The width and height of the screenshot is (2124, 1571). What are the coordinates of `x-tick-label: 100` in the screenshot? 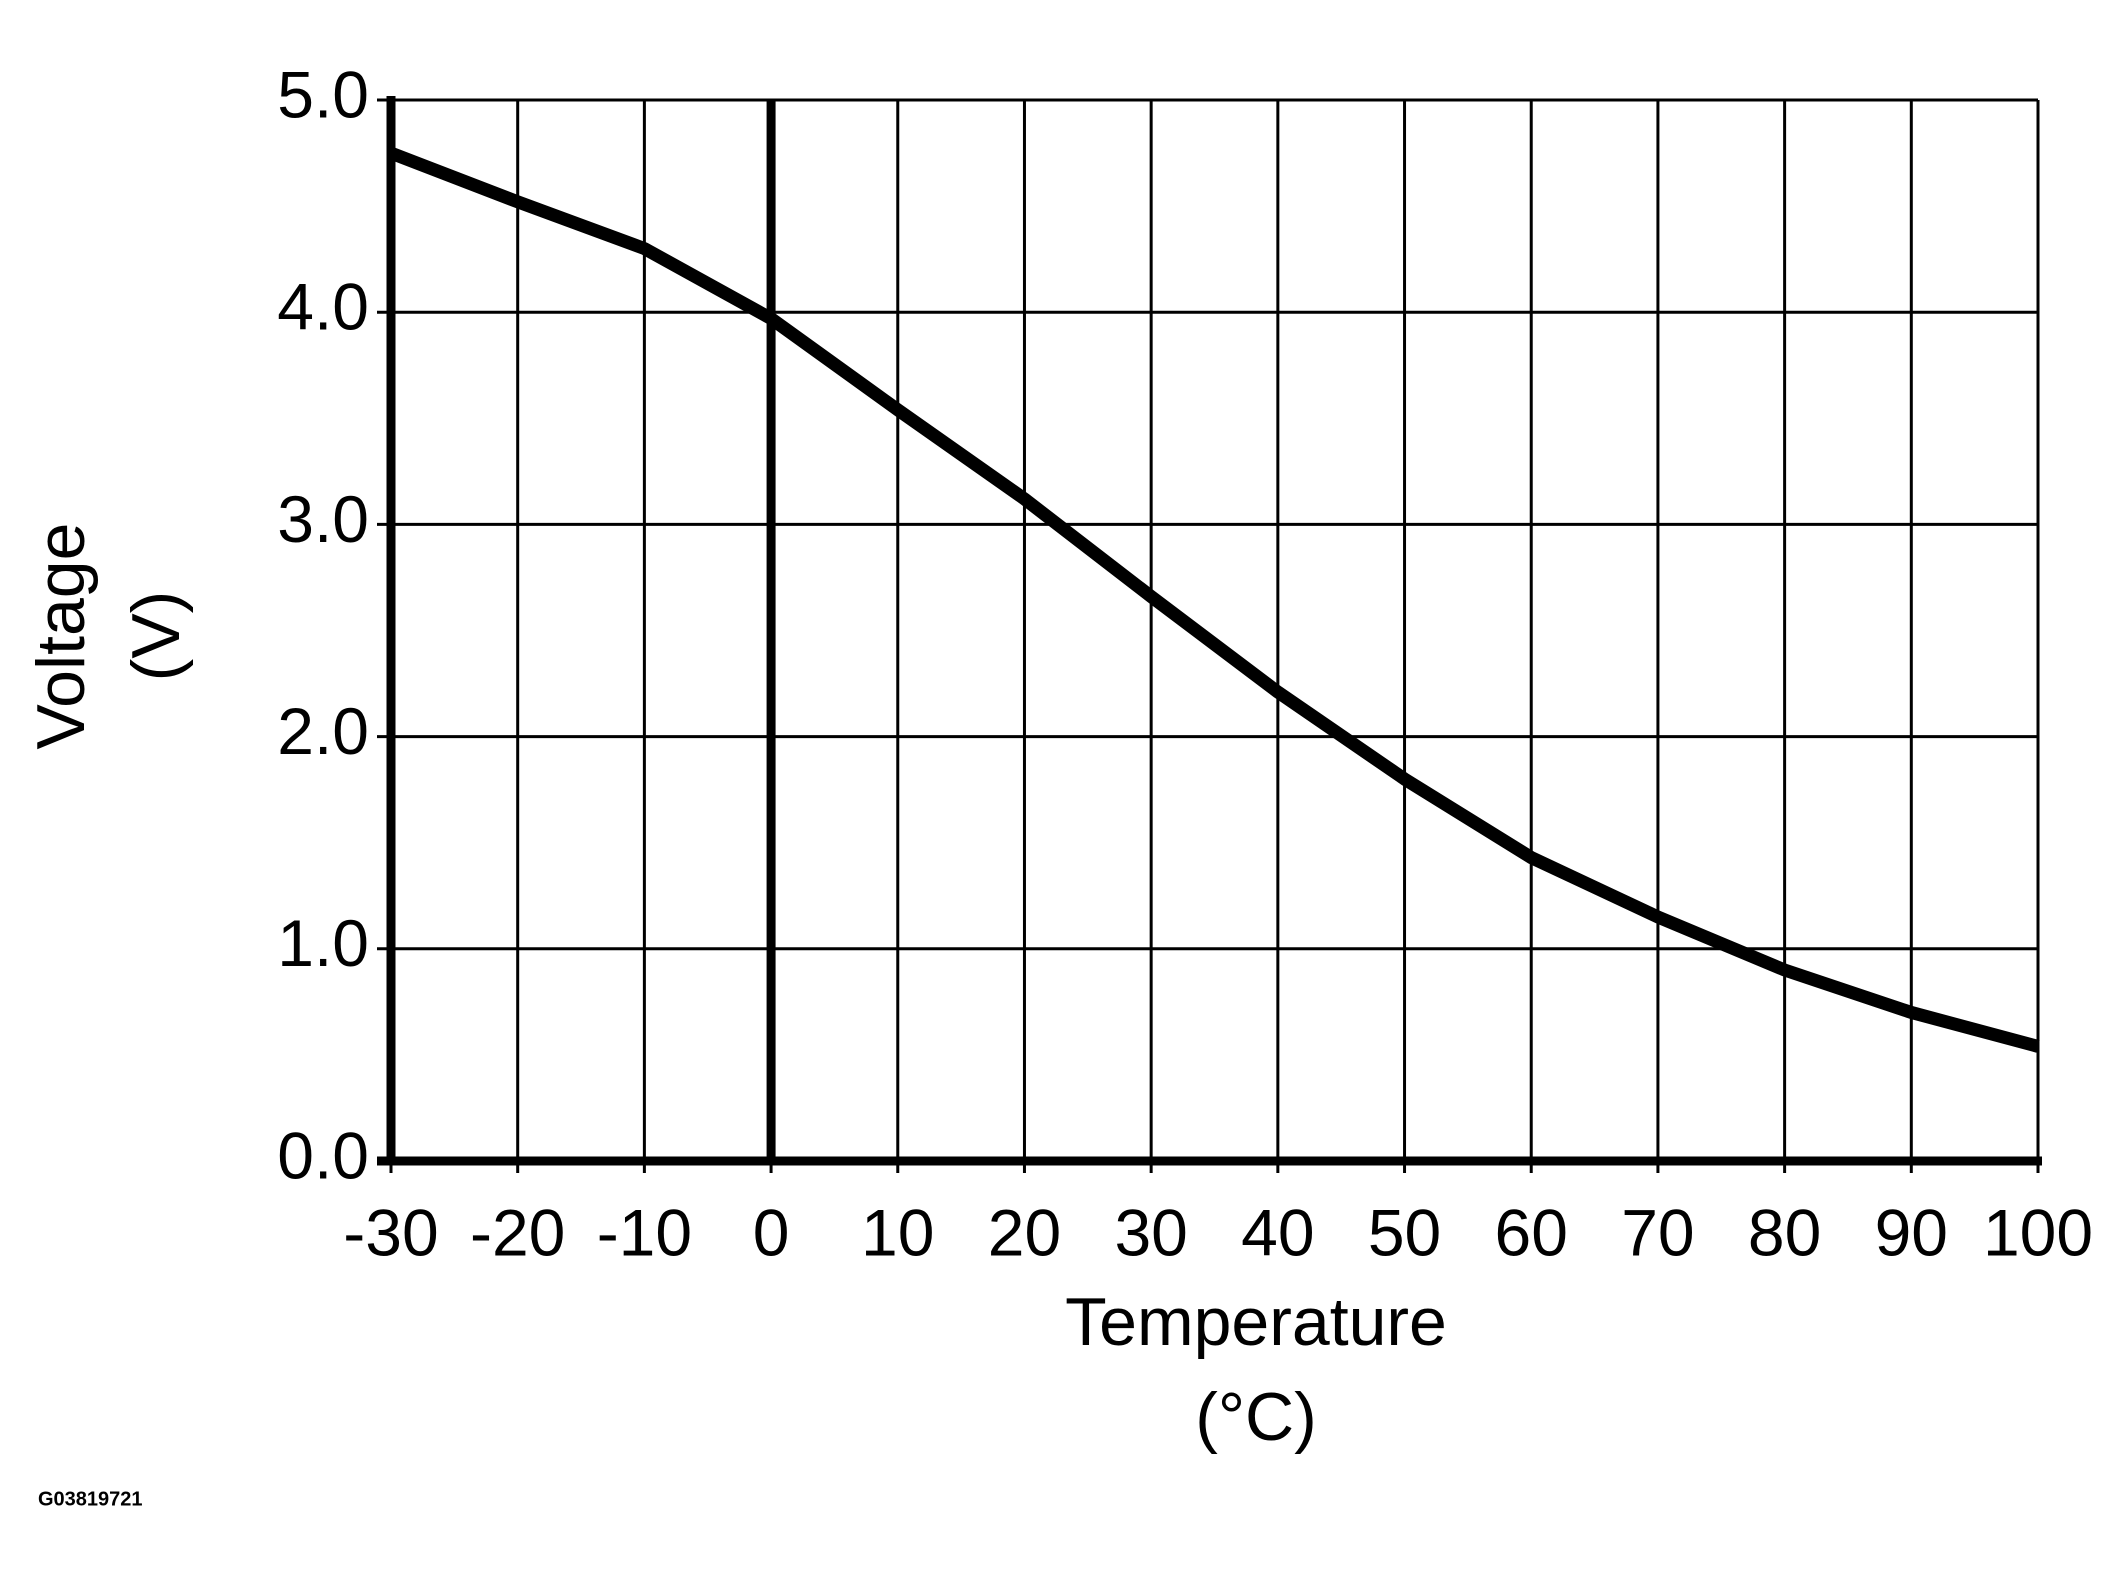 It's located at (2038, 1232).